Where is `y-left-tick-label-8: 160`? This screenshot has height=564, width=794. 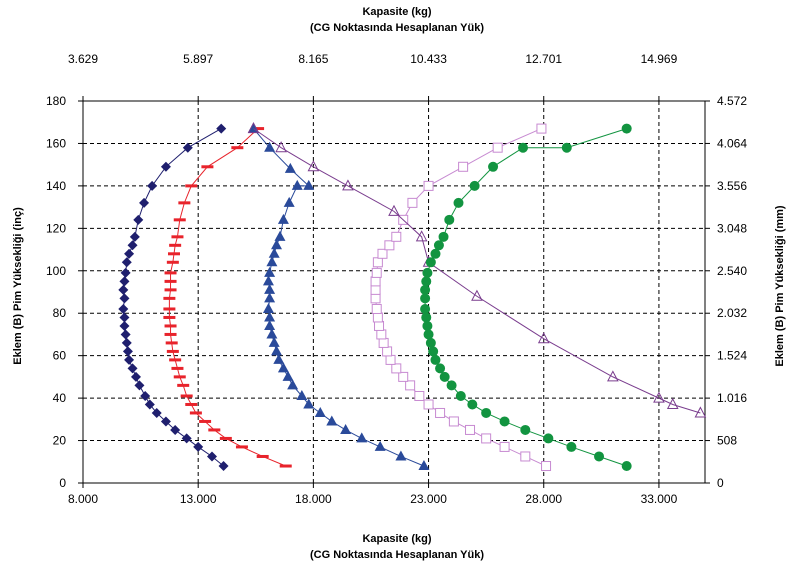 y-left-tick-label-8: 160 is located at coordinates (56, 143).